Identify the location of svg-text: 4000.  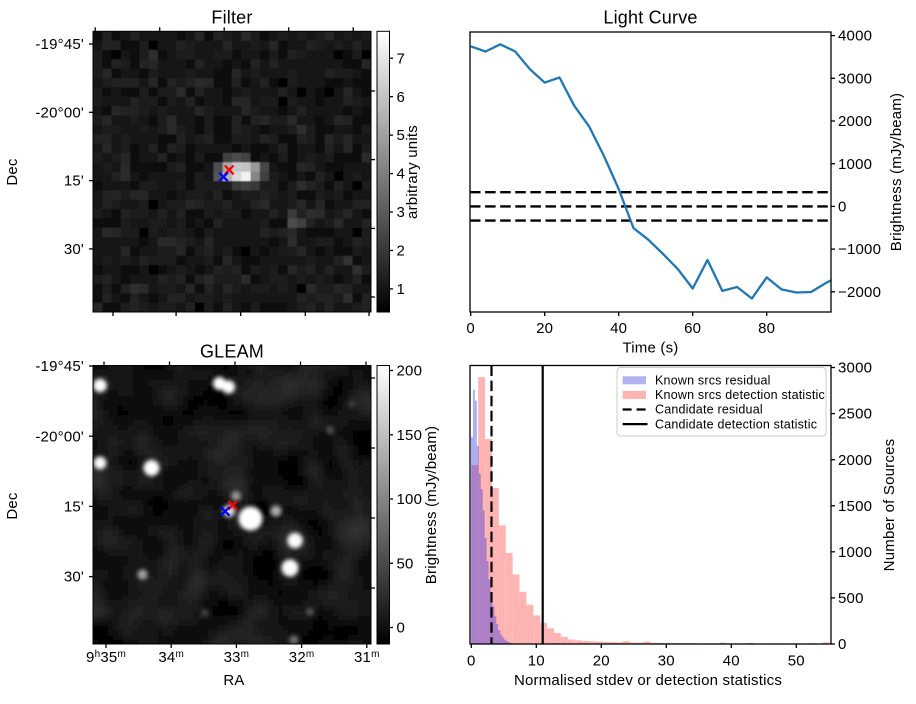
(855, 36).